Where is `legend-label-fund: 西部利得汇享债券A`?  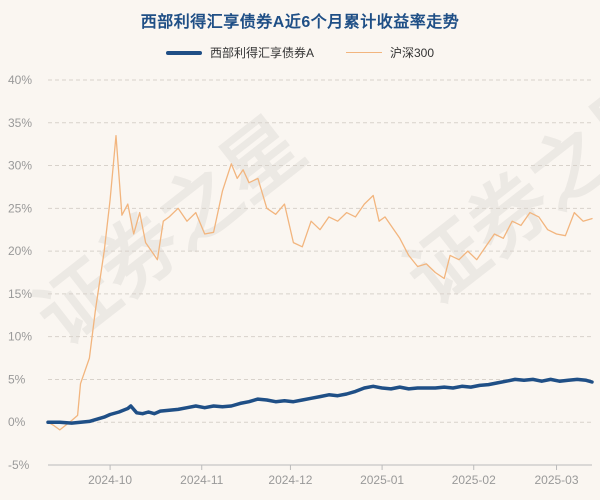 legend-label-fund: 西部利得汇享债券A is located at coordinates (261, 53).